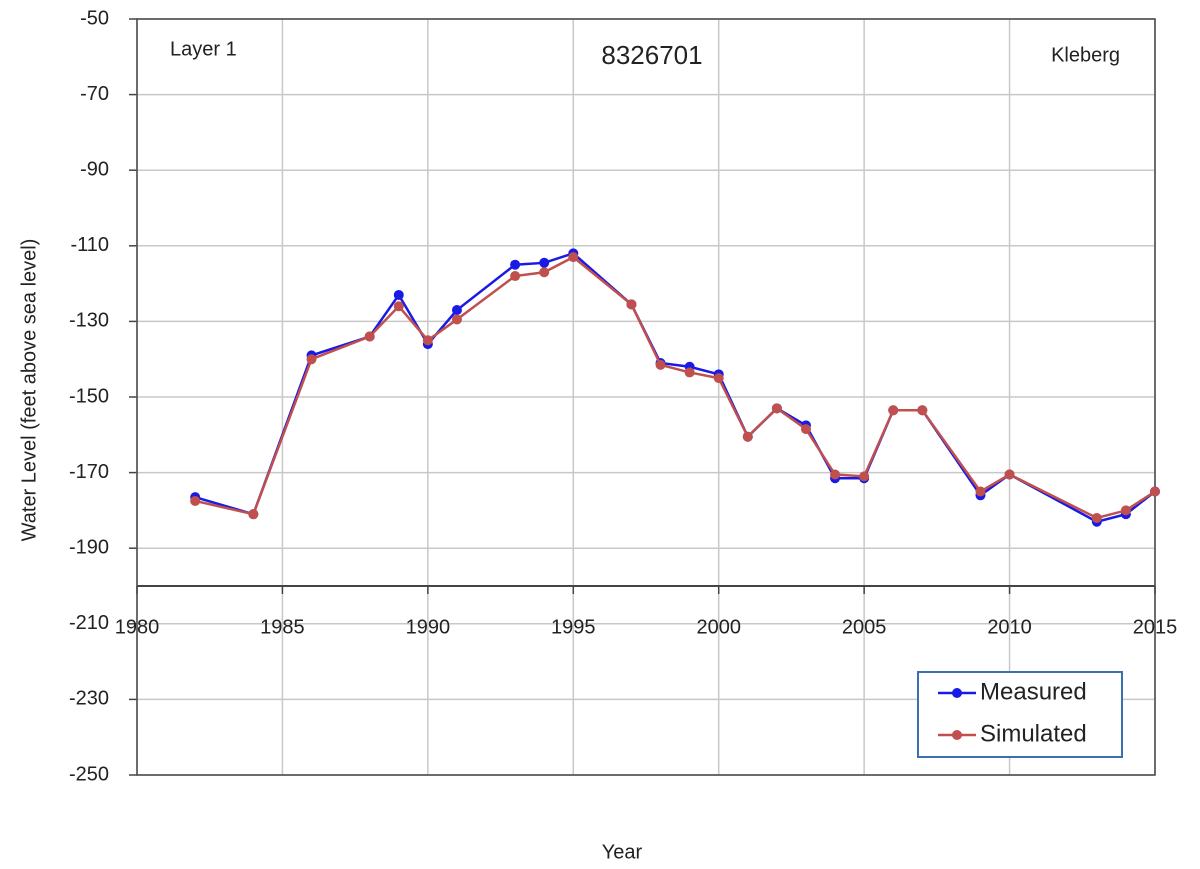  Describe the element at coordinates (94, 18) in the screenshot. I see `y-tick-label: -50` at that location.